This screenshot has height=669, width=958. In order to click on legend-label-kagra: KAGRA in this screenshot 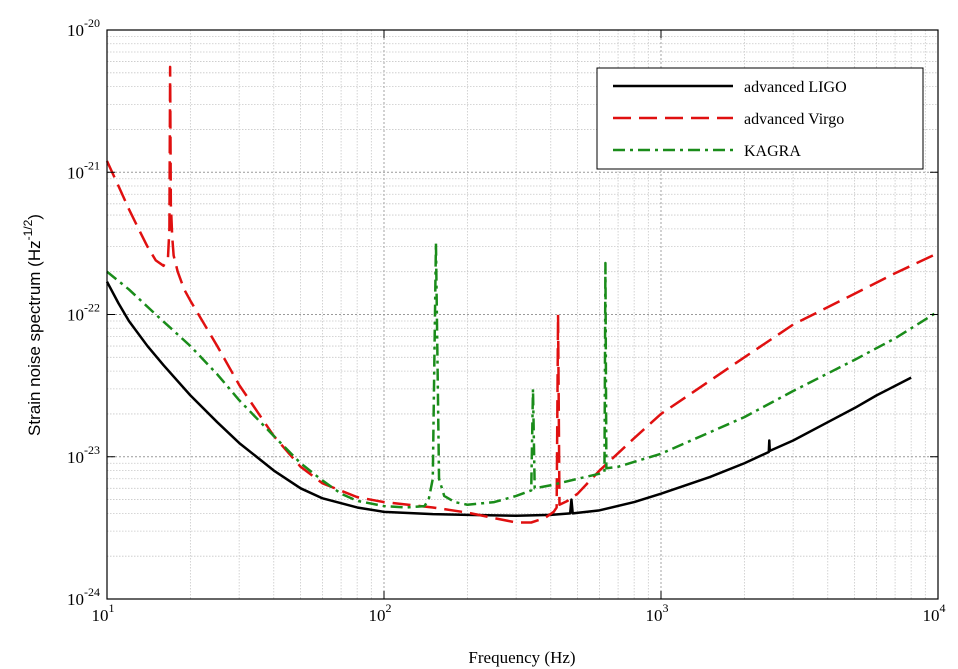, I will do `click(772, 151)`.